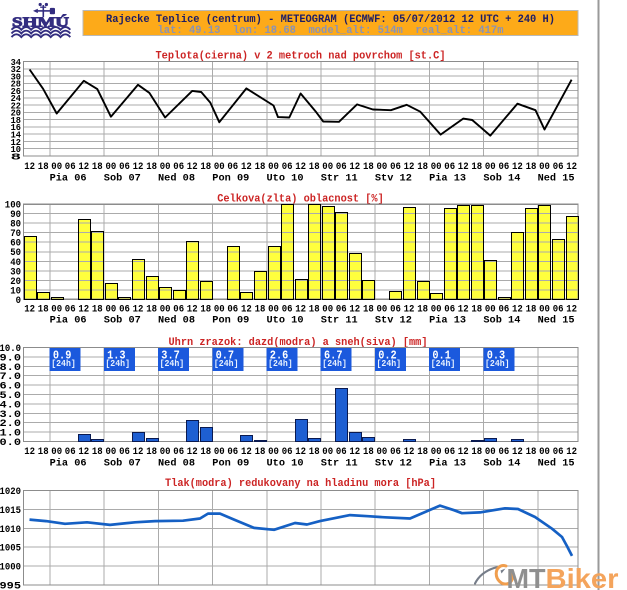  Describe the element at coordinates (15, 244) in the screenshot. I see `svg-text: 60` at that location.